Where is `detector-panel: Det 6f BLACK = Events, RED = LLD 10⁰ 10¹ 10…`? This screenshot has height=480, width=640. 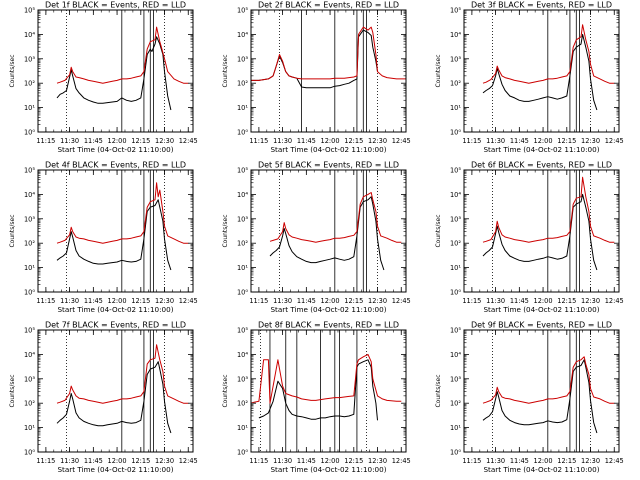
detector-panel: Det 6f BLACK = Events, RED = LLD 10⁰ 10¹ 10… is located at coordinates (529, 238).